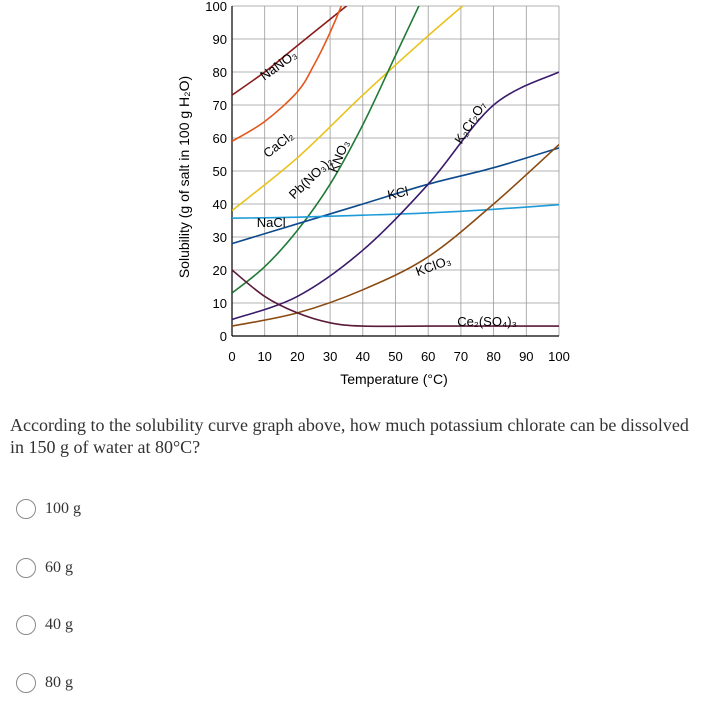  Describe the element at coordinates (220, 270) in the screenshot. I see `y-tick-label: 20` at that location.